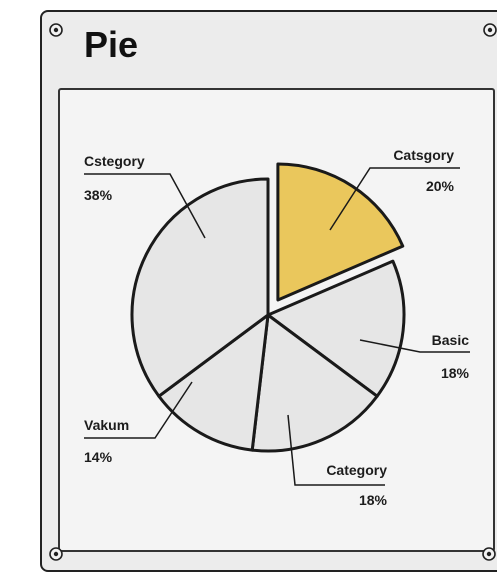  What do you see at coordinates (440, 186) in the screenshot?
I see `slice-percent: 20%` at bounding box center [440, 186].